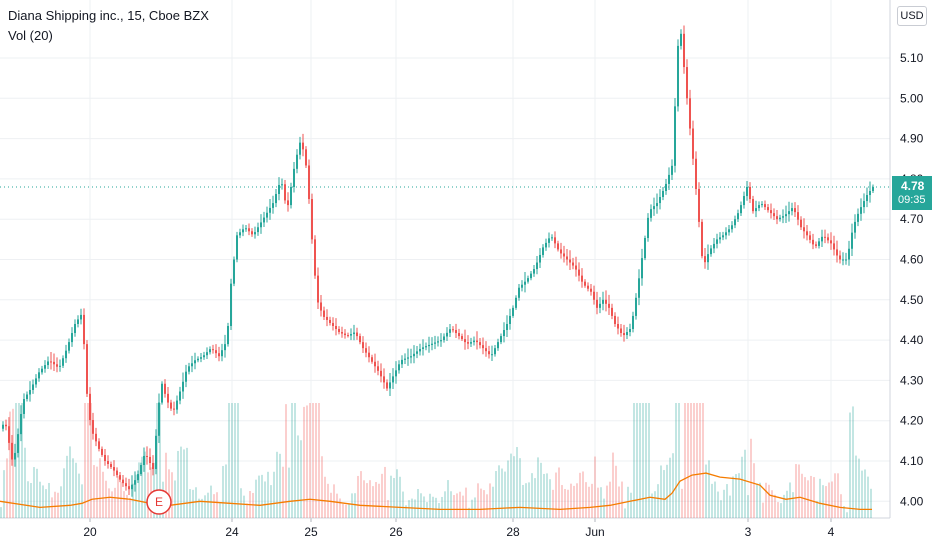  Describe the element at coordinates (912, 219) in the screenshot. I see `y-tick-label: 4.70` at that location.